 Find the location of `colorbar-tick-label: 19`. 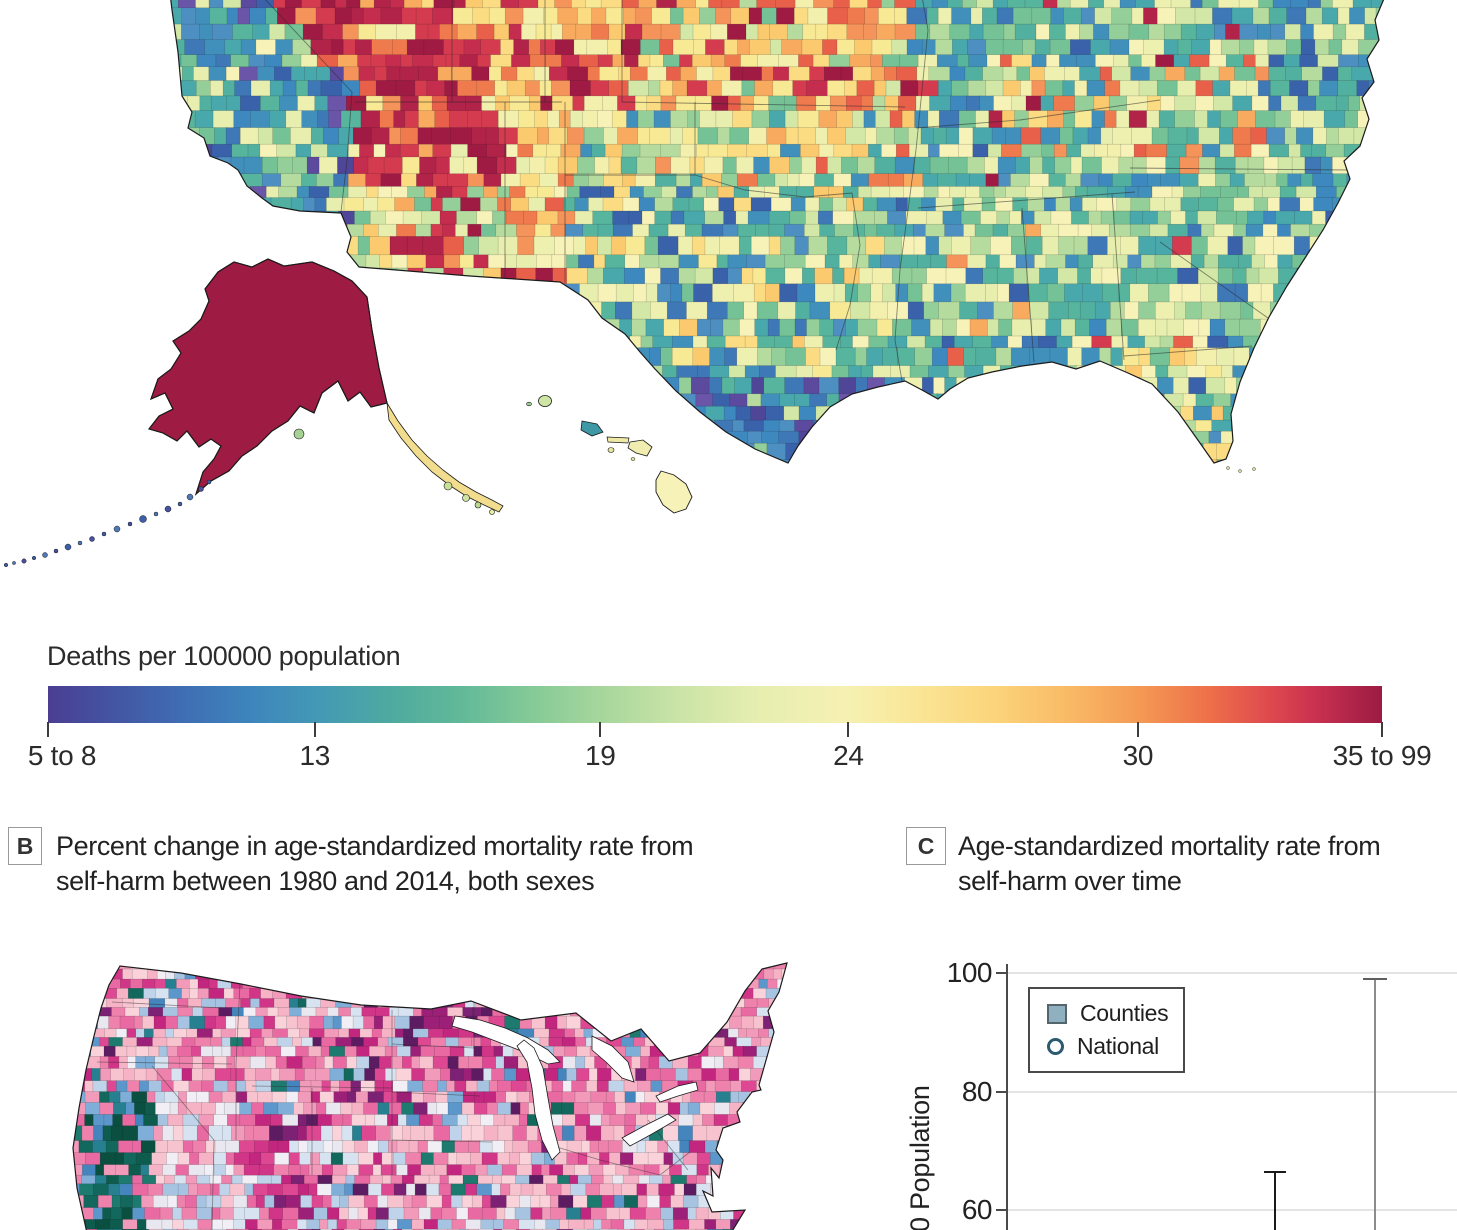

colorbar-tick-label: 19 is located at coordinates (600, 755).